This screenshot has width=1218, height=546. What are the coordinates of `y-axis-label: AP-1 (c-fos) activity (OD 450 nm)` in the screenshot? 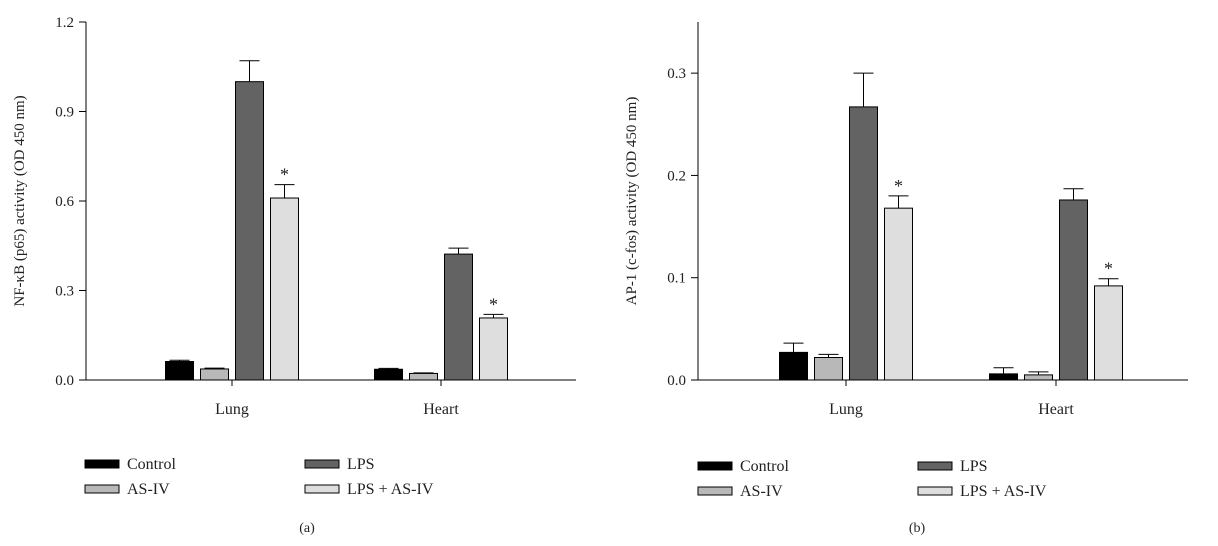 It's located at (632, 201).